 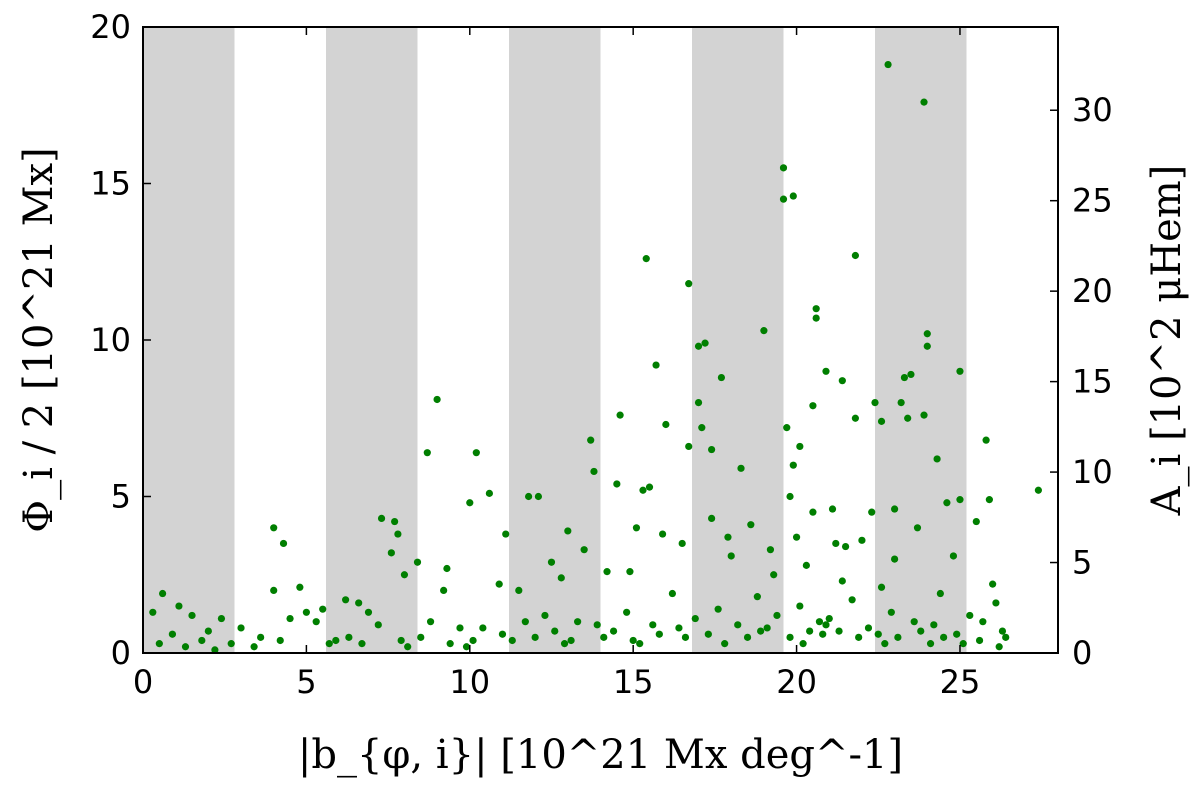 What do you see at coordinates (633, 682) in the screenshot?
I see `x-tick-label: 15` at bounding box center [633, 682].